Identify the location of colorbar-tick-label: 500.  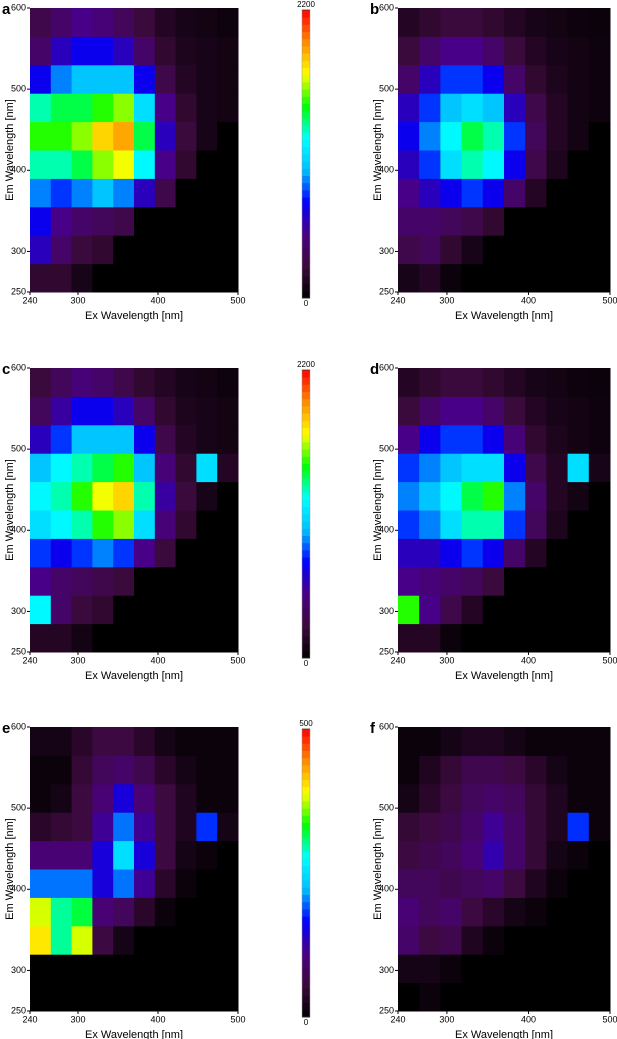
(306, 723).